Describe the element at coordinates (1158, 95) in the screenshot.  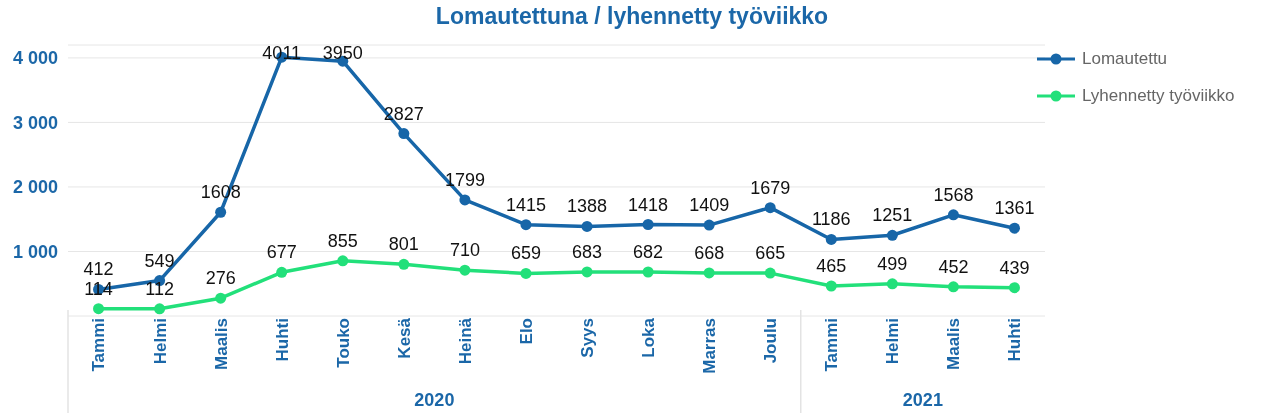
I see `legend-label: Lyhennetty työviikko` at that location.